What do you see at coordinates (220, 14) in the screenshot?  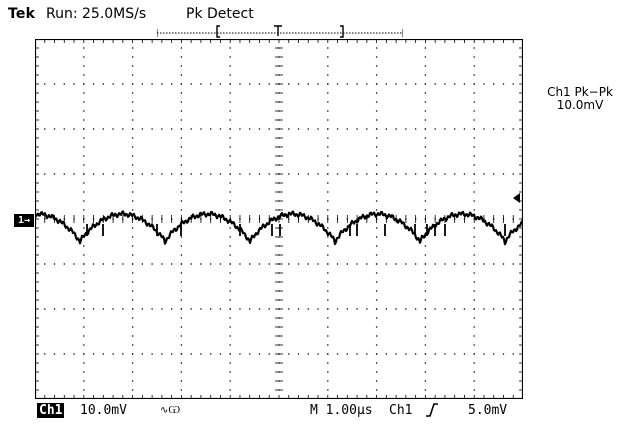 I see `acquisition-mode: Pk Detect` at bounding box center [220, 14].